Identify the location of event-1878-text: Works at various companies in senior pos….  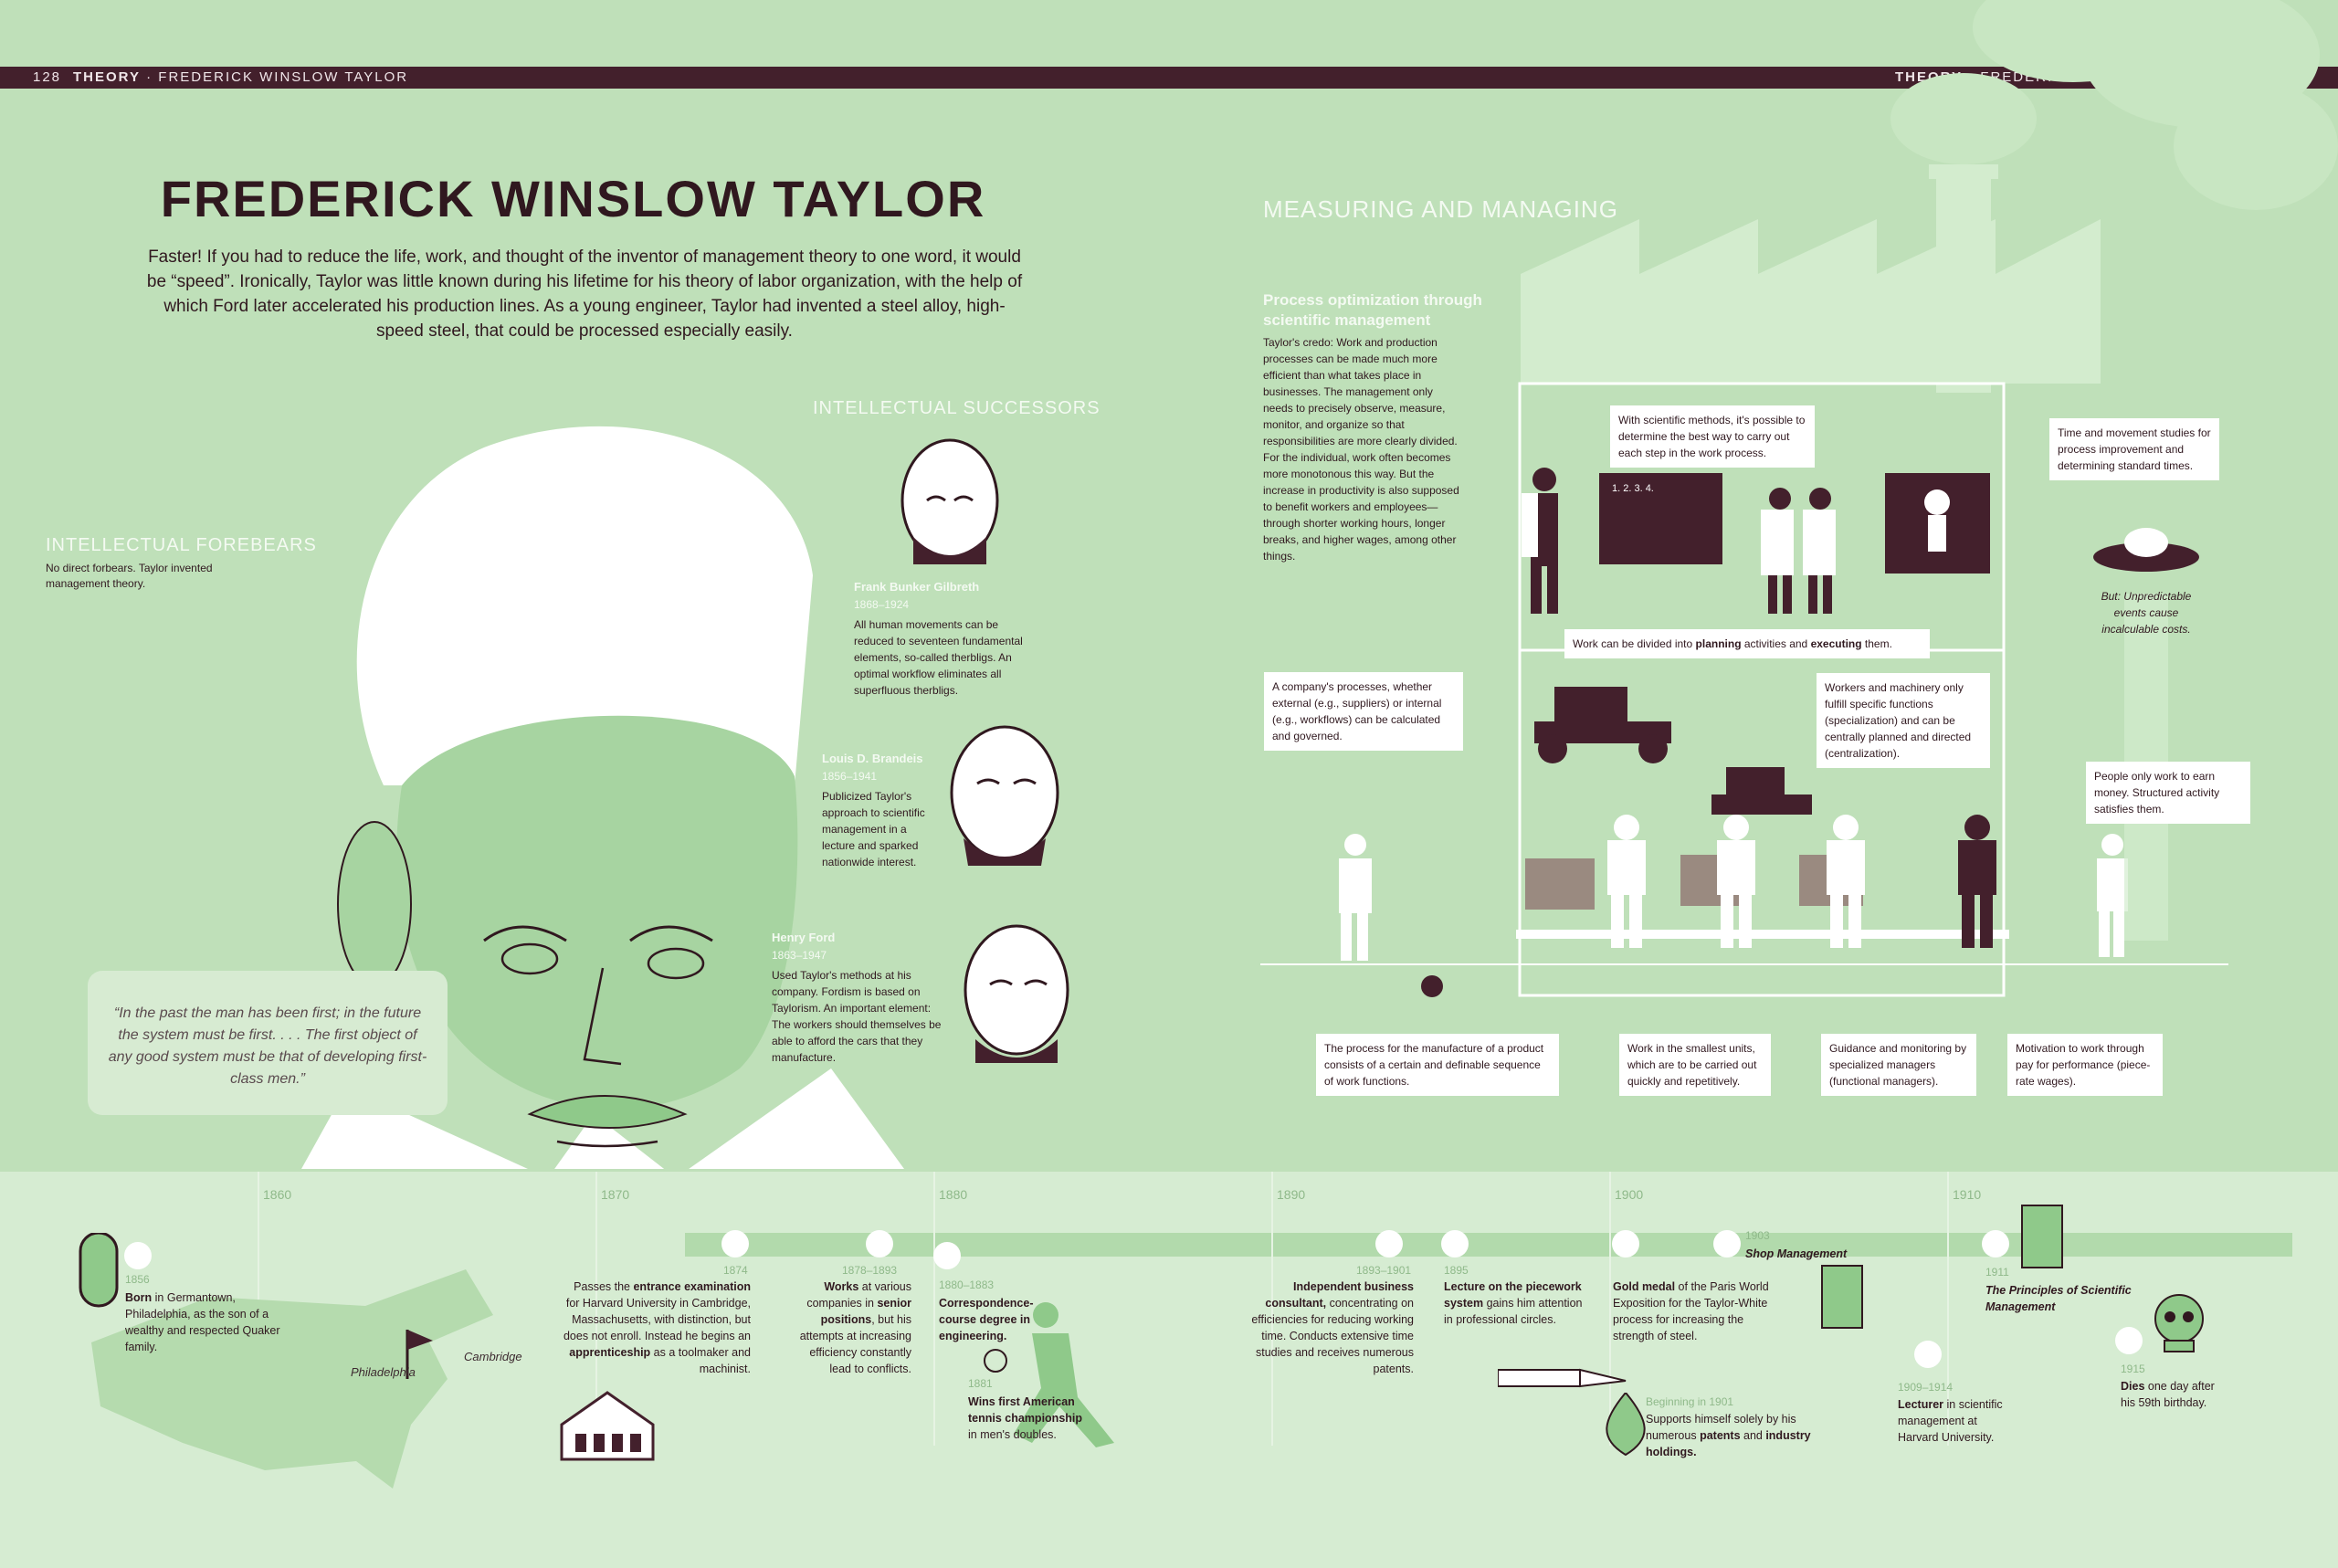
(853, 1328).